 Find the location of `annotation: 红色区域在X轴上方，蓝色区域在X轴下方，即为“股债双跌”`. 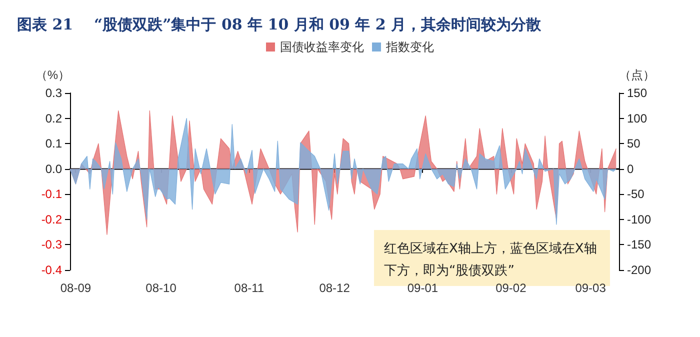

annotation: 红色区域在X轴上方，蓝色区域在X轴下方，即为“股债双跌” is located at coordinates (490, 259).